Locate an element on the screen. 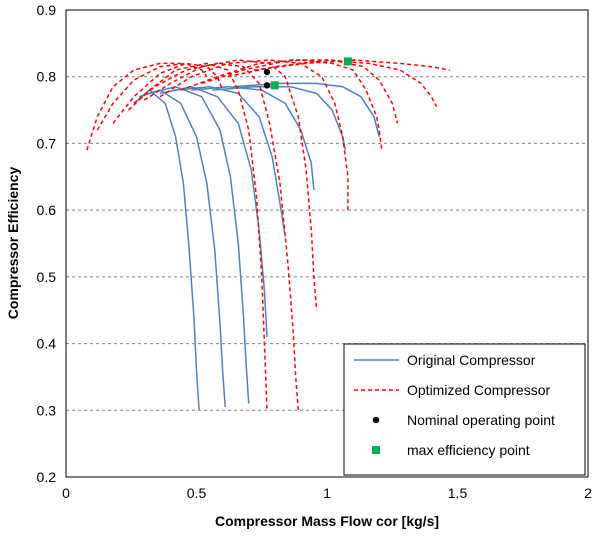  x-tick-label: 0 is located at coordinates (66, 493).